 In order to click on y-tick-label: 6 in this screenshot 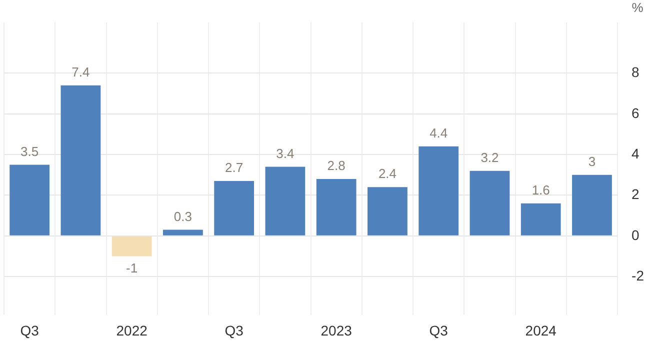, I will do `click(636, 112)`.